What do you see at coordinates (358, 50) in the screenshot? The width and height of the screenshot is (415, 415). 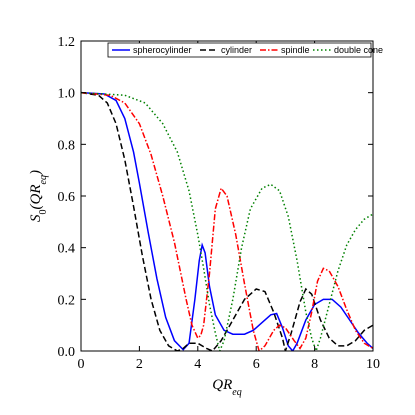 I see `legend-label: double cone` at bounding box center [358, 50].